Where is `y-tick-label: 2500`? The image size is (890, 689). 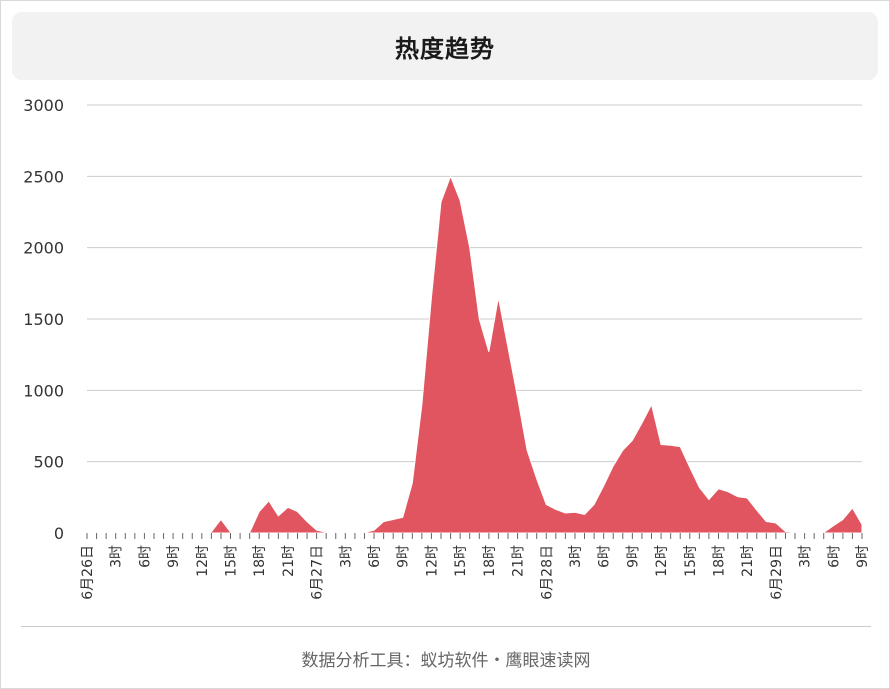 y-tick-label: 2500 is located at coordinates (43, 176).